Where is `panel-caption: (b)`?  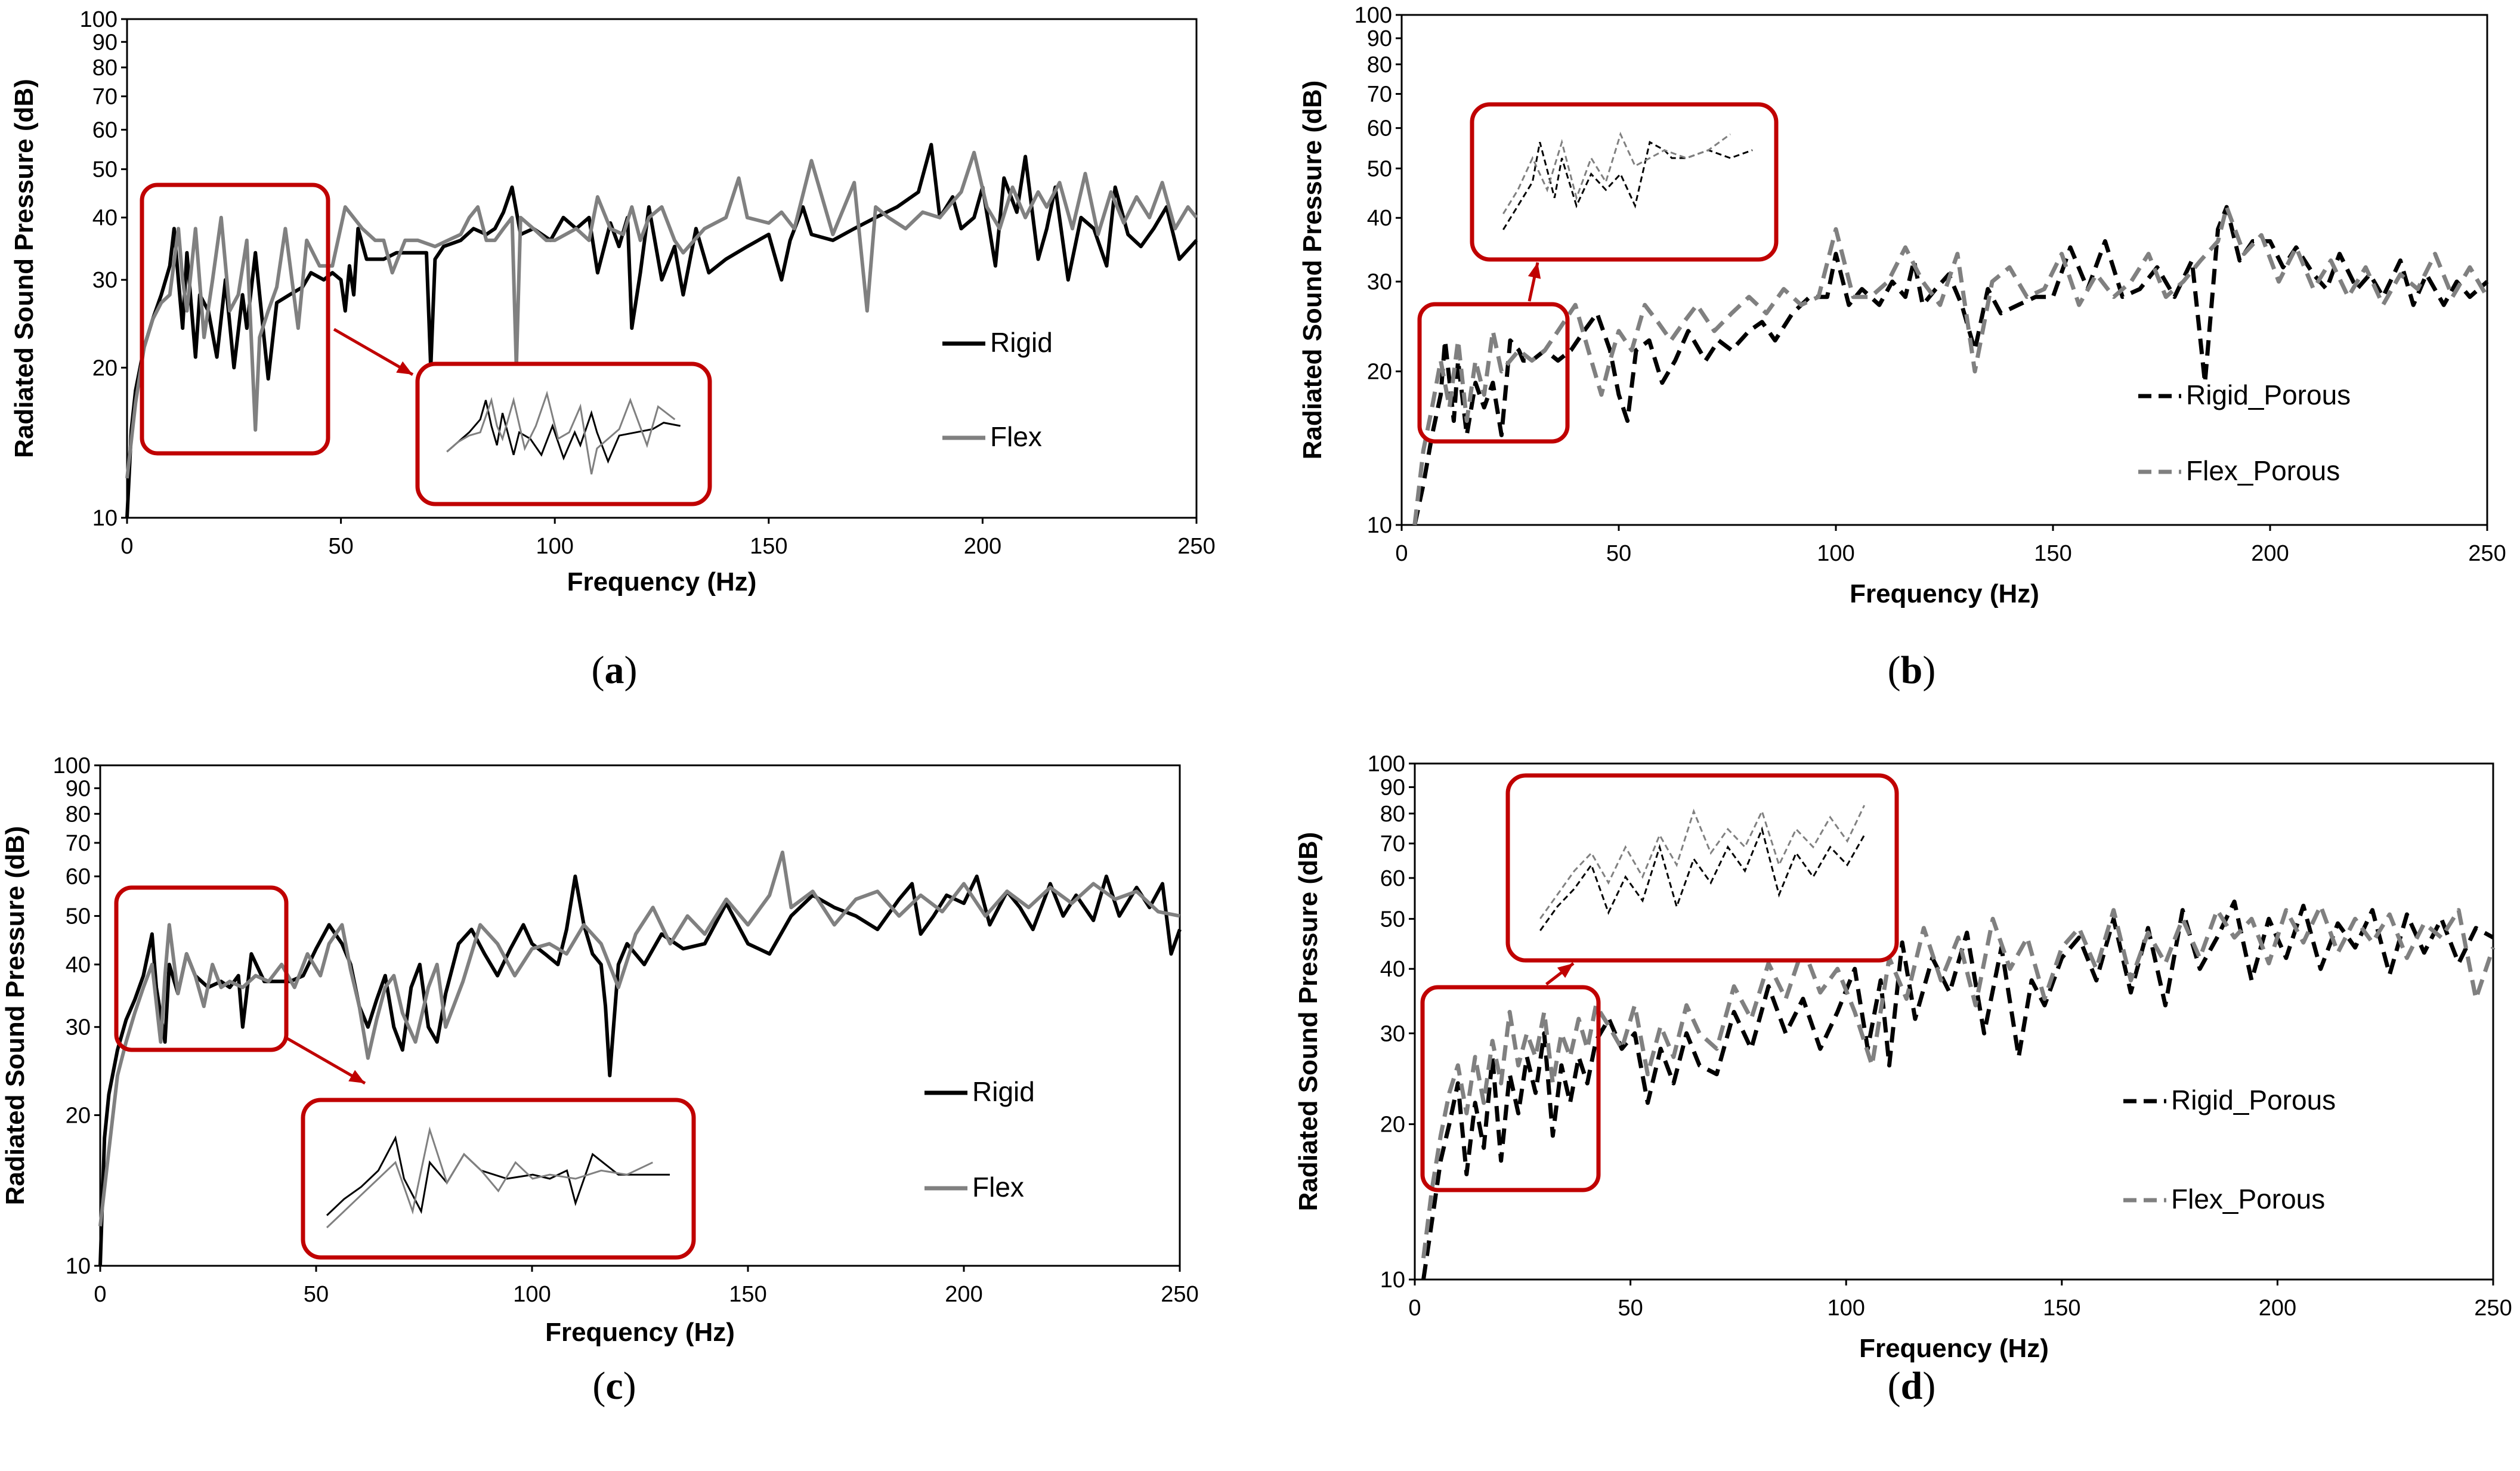
panel-caption: (b) is located at coordinates (1912, 670).